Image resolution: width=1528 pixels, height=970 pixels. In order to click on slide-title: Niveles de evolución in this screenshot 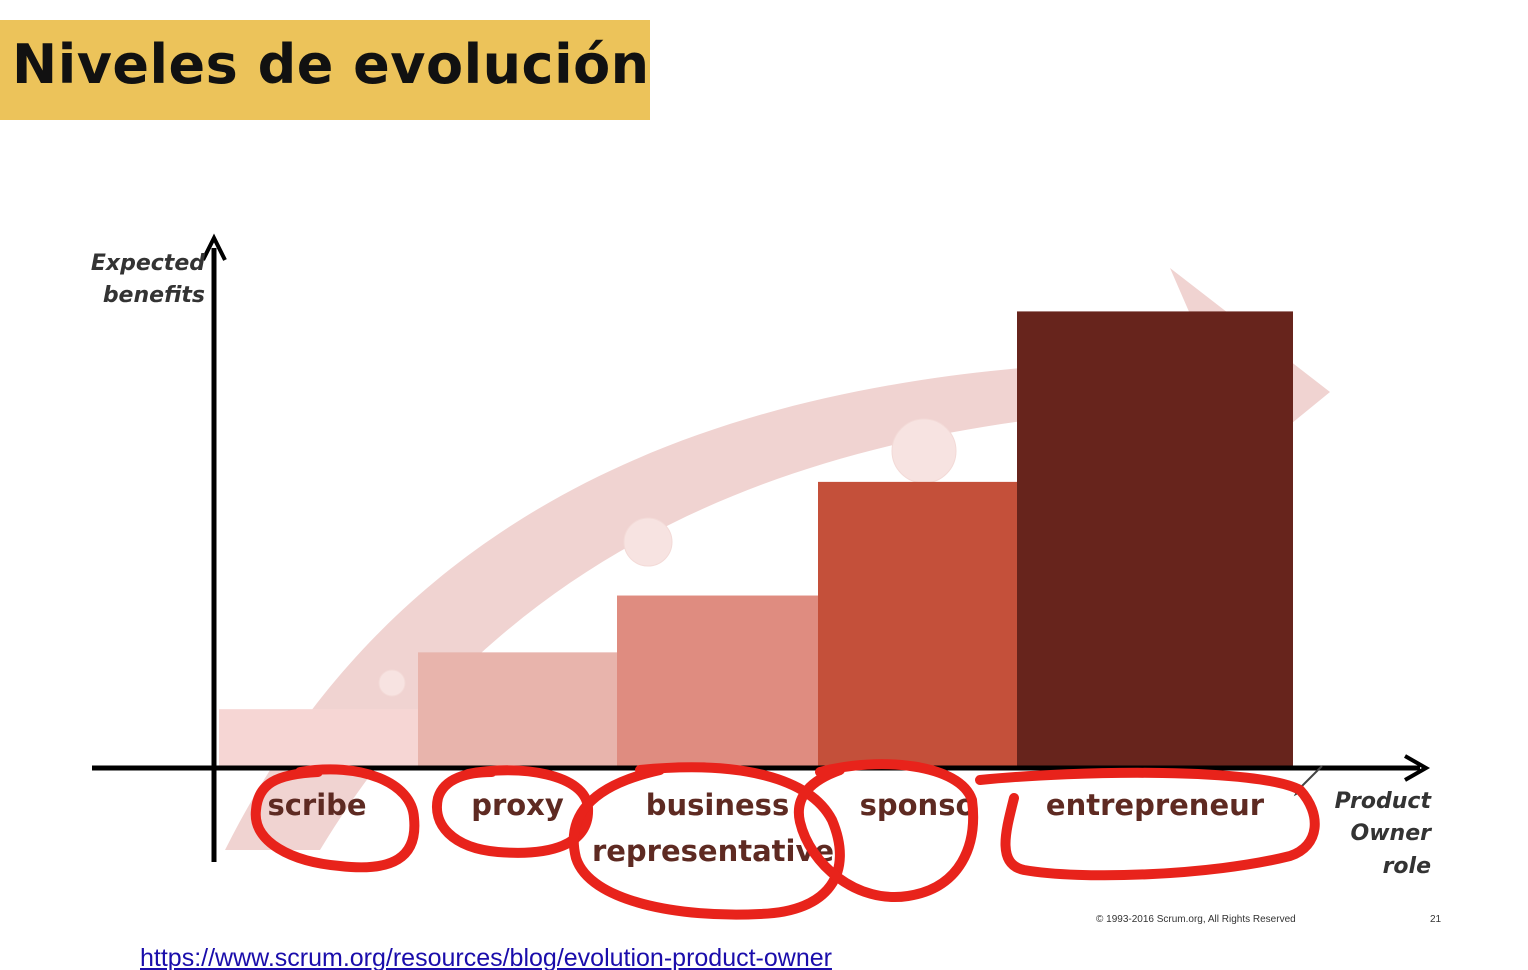, I will do `click(331, 64)`.